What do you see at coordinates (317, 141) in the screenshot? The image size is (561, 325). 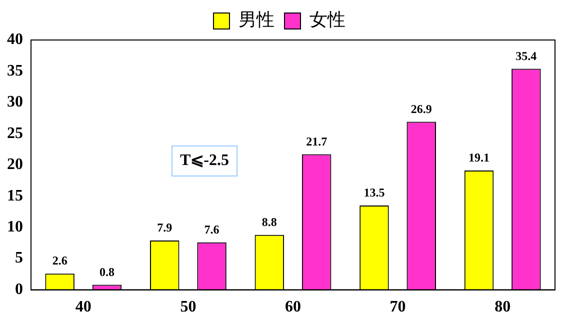 I see `data-label: 21.7` at bounding box center [317, 141].